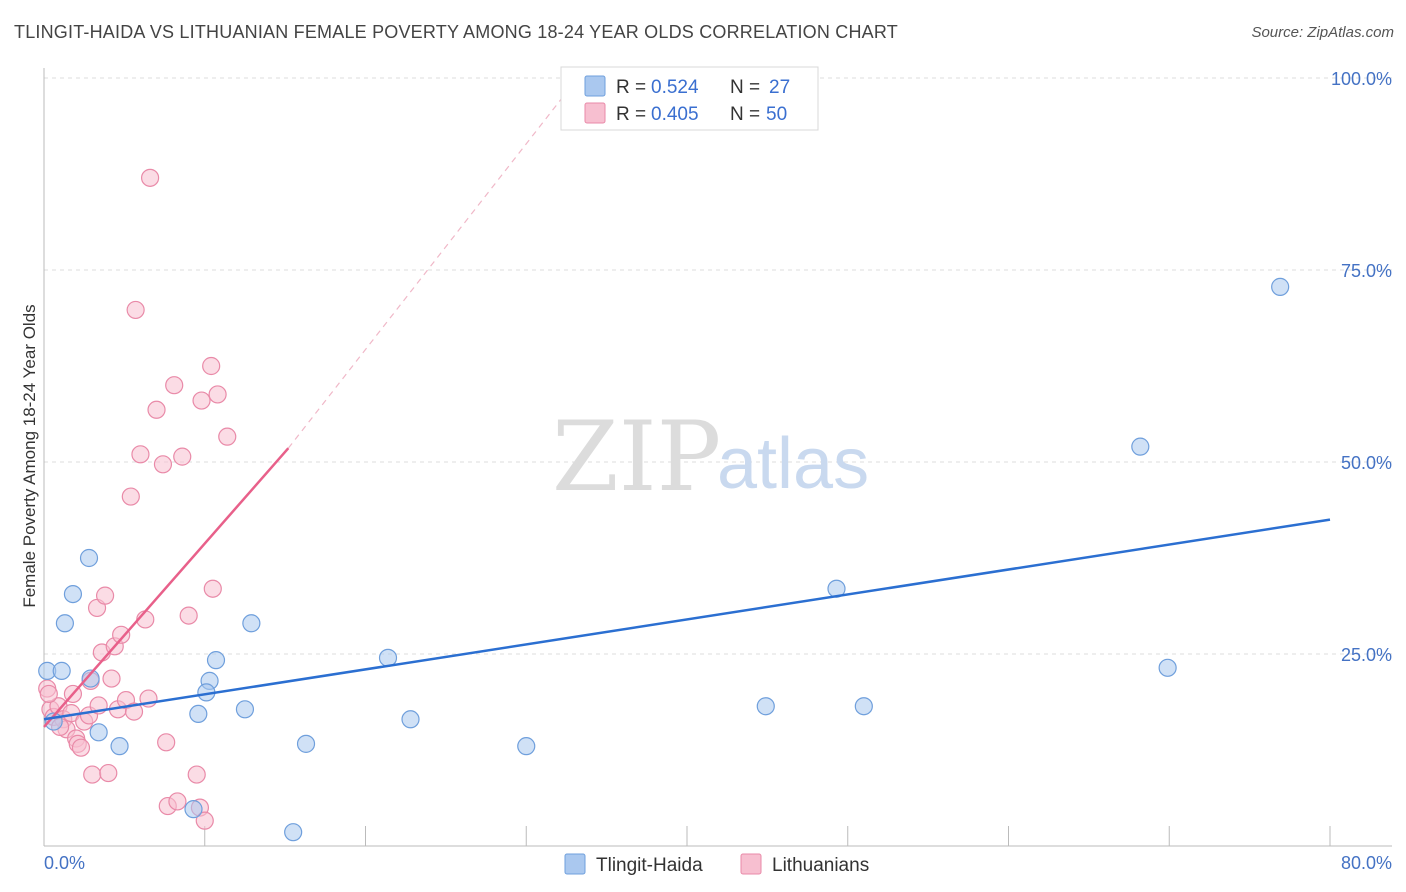 This screenshot has width=1406, height=892. What do you see at coordinates (675, 87) in the screenshot?
I see `legend-r-value-1: 0.524` at bounding box center [675, 87].